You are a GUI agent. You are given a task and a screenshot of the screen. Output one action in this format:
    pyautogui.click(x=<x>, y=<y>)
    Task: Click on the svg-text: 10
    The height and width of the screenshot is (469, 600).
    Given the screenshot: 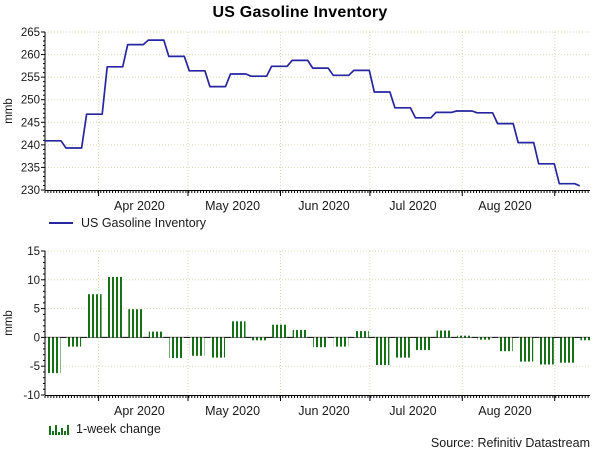 What is the action you would take?
    pyautogui.click(x=33, y=281)
    